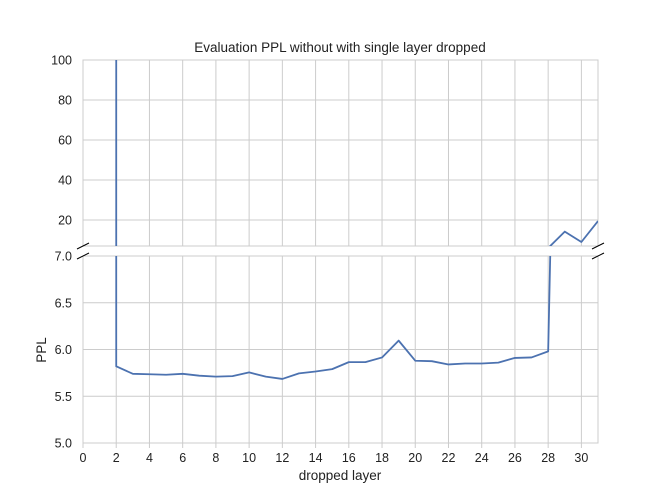 Image resolution: width=664 pixels, height=498 pixels. What do you see at coordinates (182, 458) in the screenshot?
I see `x-tick-label: 6` at bounding box center [182, 458].